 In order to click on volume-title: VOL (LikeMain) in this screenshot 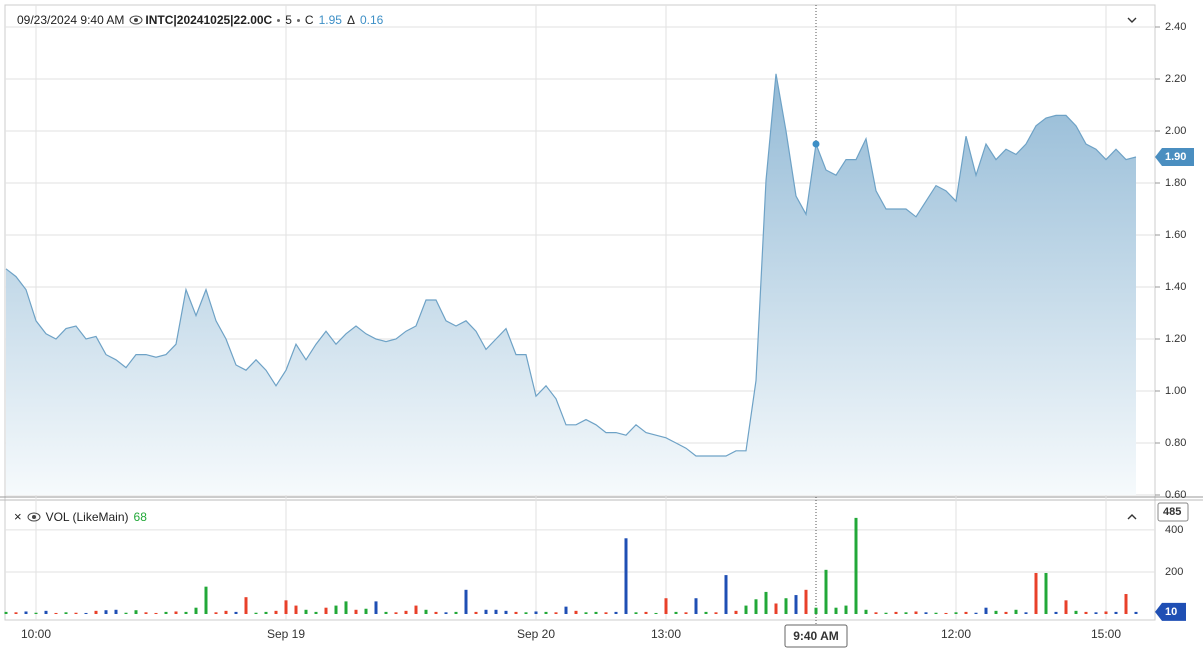, I will do `click(87, 516)`.